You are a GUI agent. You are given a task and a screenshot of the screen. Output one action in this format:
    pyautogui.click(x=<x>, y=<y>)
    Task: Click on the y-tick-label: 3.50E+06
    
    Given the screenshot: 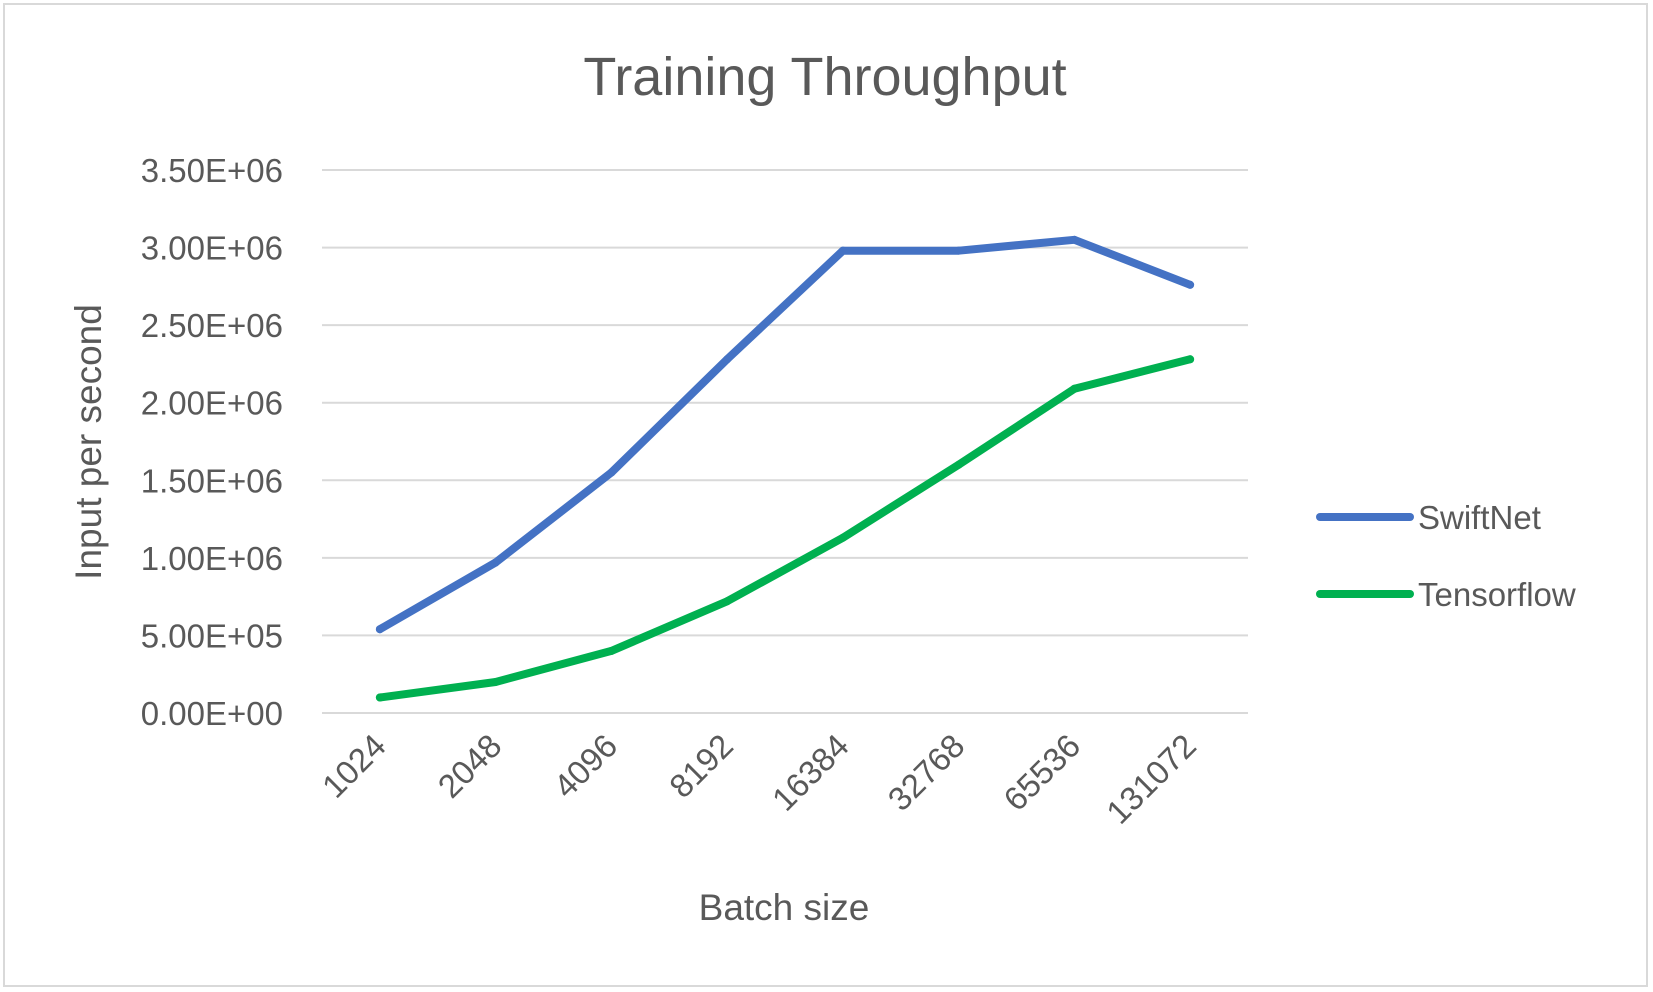 What is the action you would take?
    pyautogui.click(x=212, y=170)
    